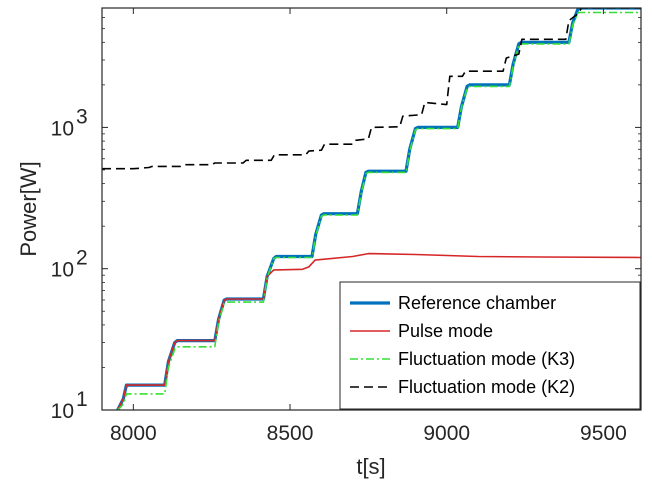 This screenshot has height=494, width=652. I want to click on x-tick-label: 9000, so click(446, 433).